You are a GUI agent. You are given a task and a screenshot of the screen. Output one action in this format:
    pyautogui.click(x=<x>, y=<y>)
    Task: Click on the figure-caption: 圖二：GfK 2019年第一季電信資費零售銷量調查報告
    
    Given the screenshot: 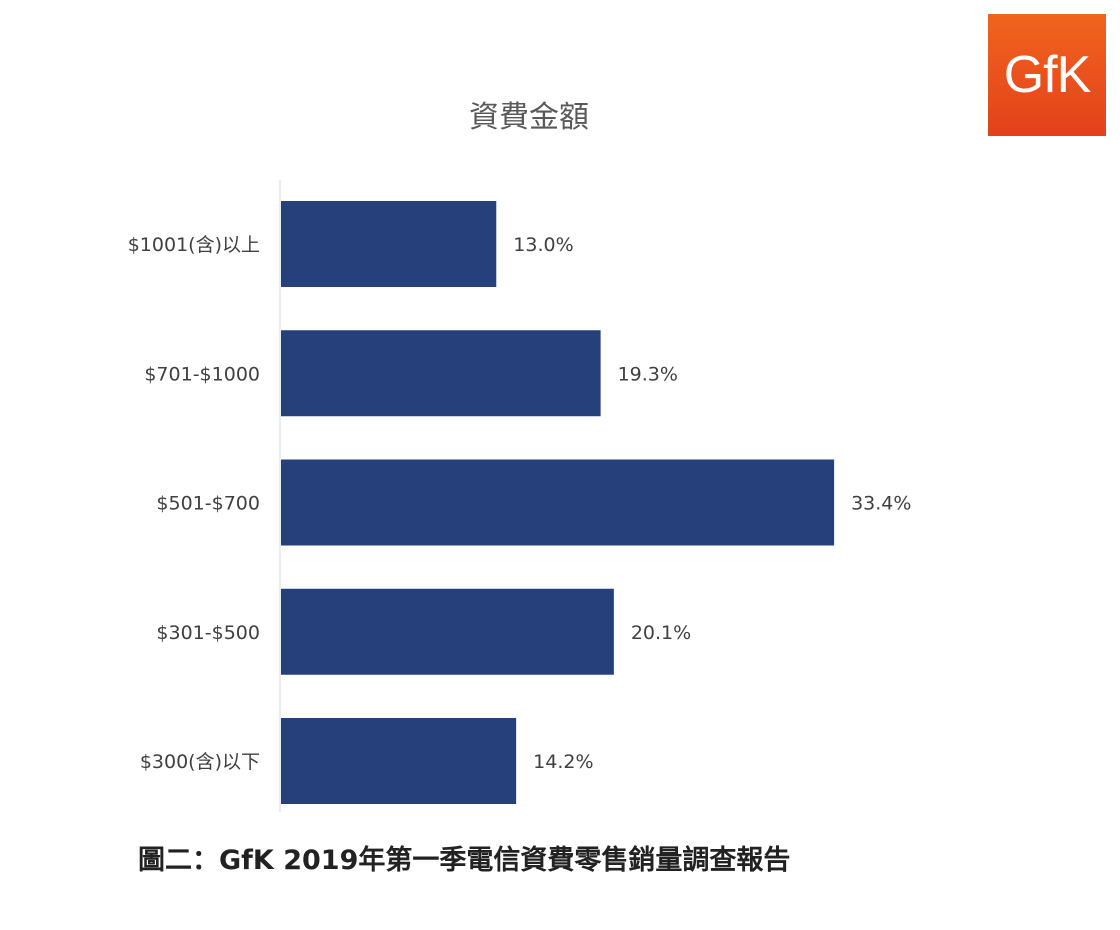 What is the action you would take?
    pyautogui.click(x=464, y=860)
    